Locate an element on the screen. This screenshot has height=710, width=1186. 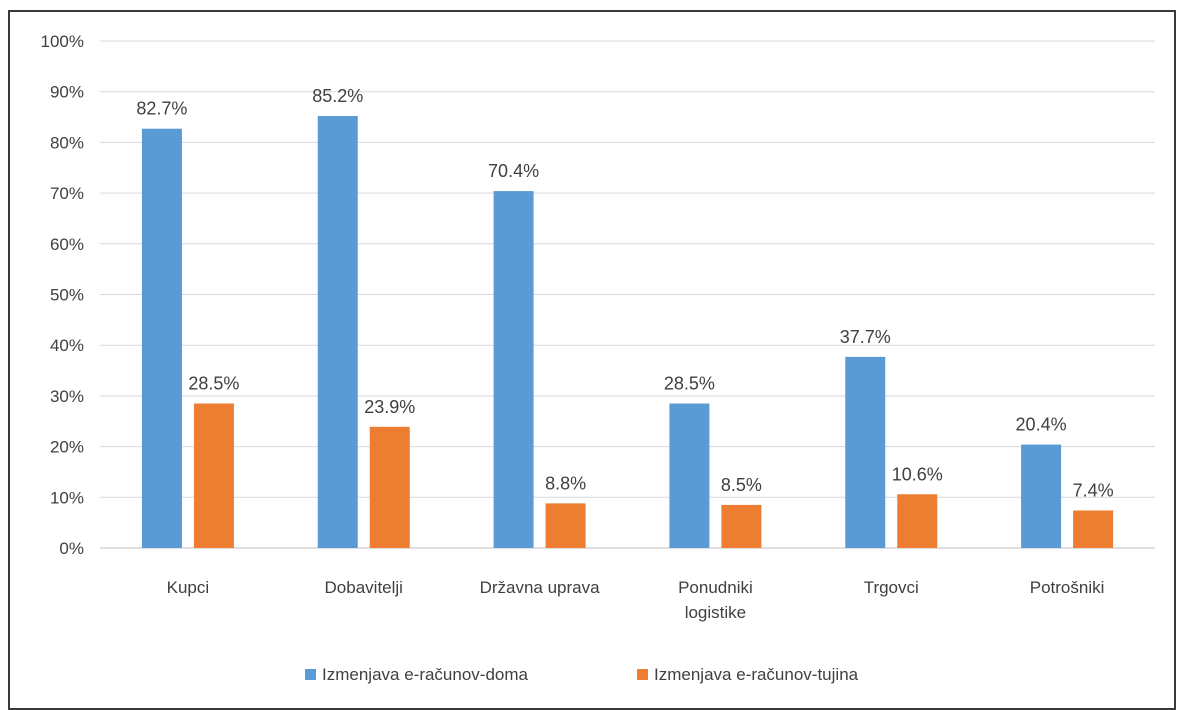
y-tick-label: 80% is located at coordinates (67, 142).